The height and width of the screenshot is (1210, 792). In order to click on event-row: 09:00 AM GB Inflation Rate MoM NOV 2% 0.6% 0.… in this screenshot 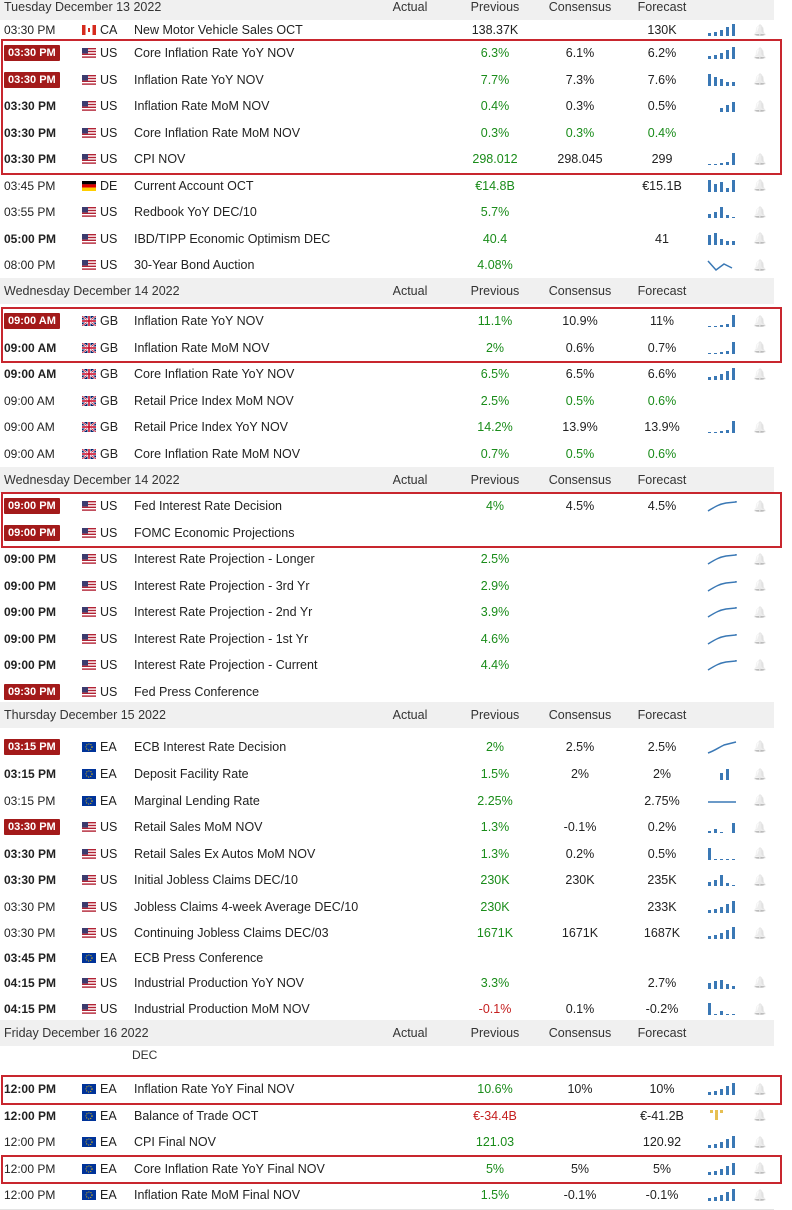, I will do `click(387, 348)`.